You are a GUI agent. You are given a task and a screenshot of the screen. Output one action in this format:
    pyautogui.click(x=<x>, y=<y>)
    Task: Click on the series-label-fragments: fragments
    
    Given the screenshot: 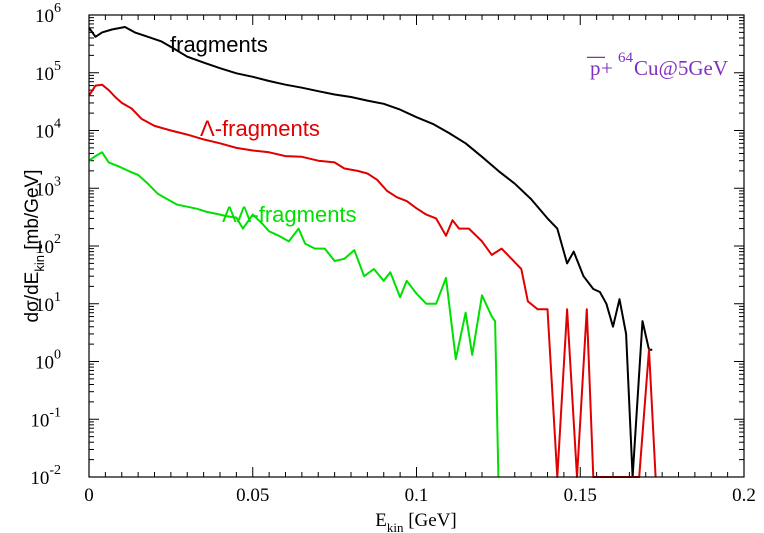 What is the action you would take?
    pyautogui.click(x=219, y=44)
    